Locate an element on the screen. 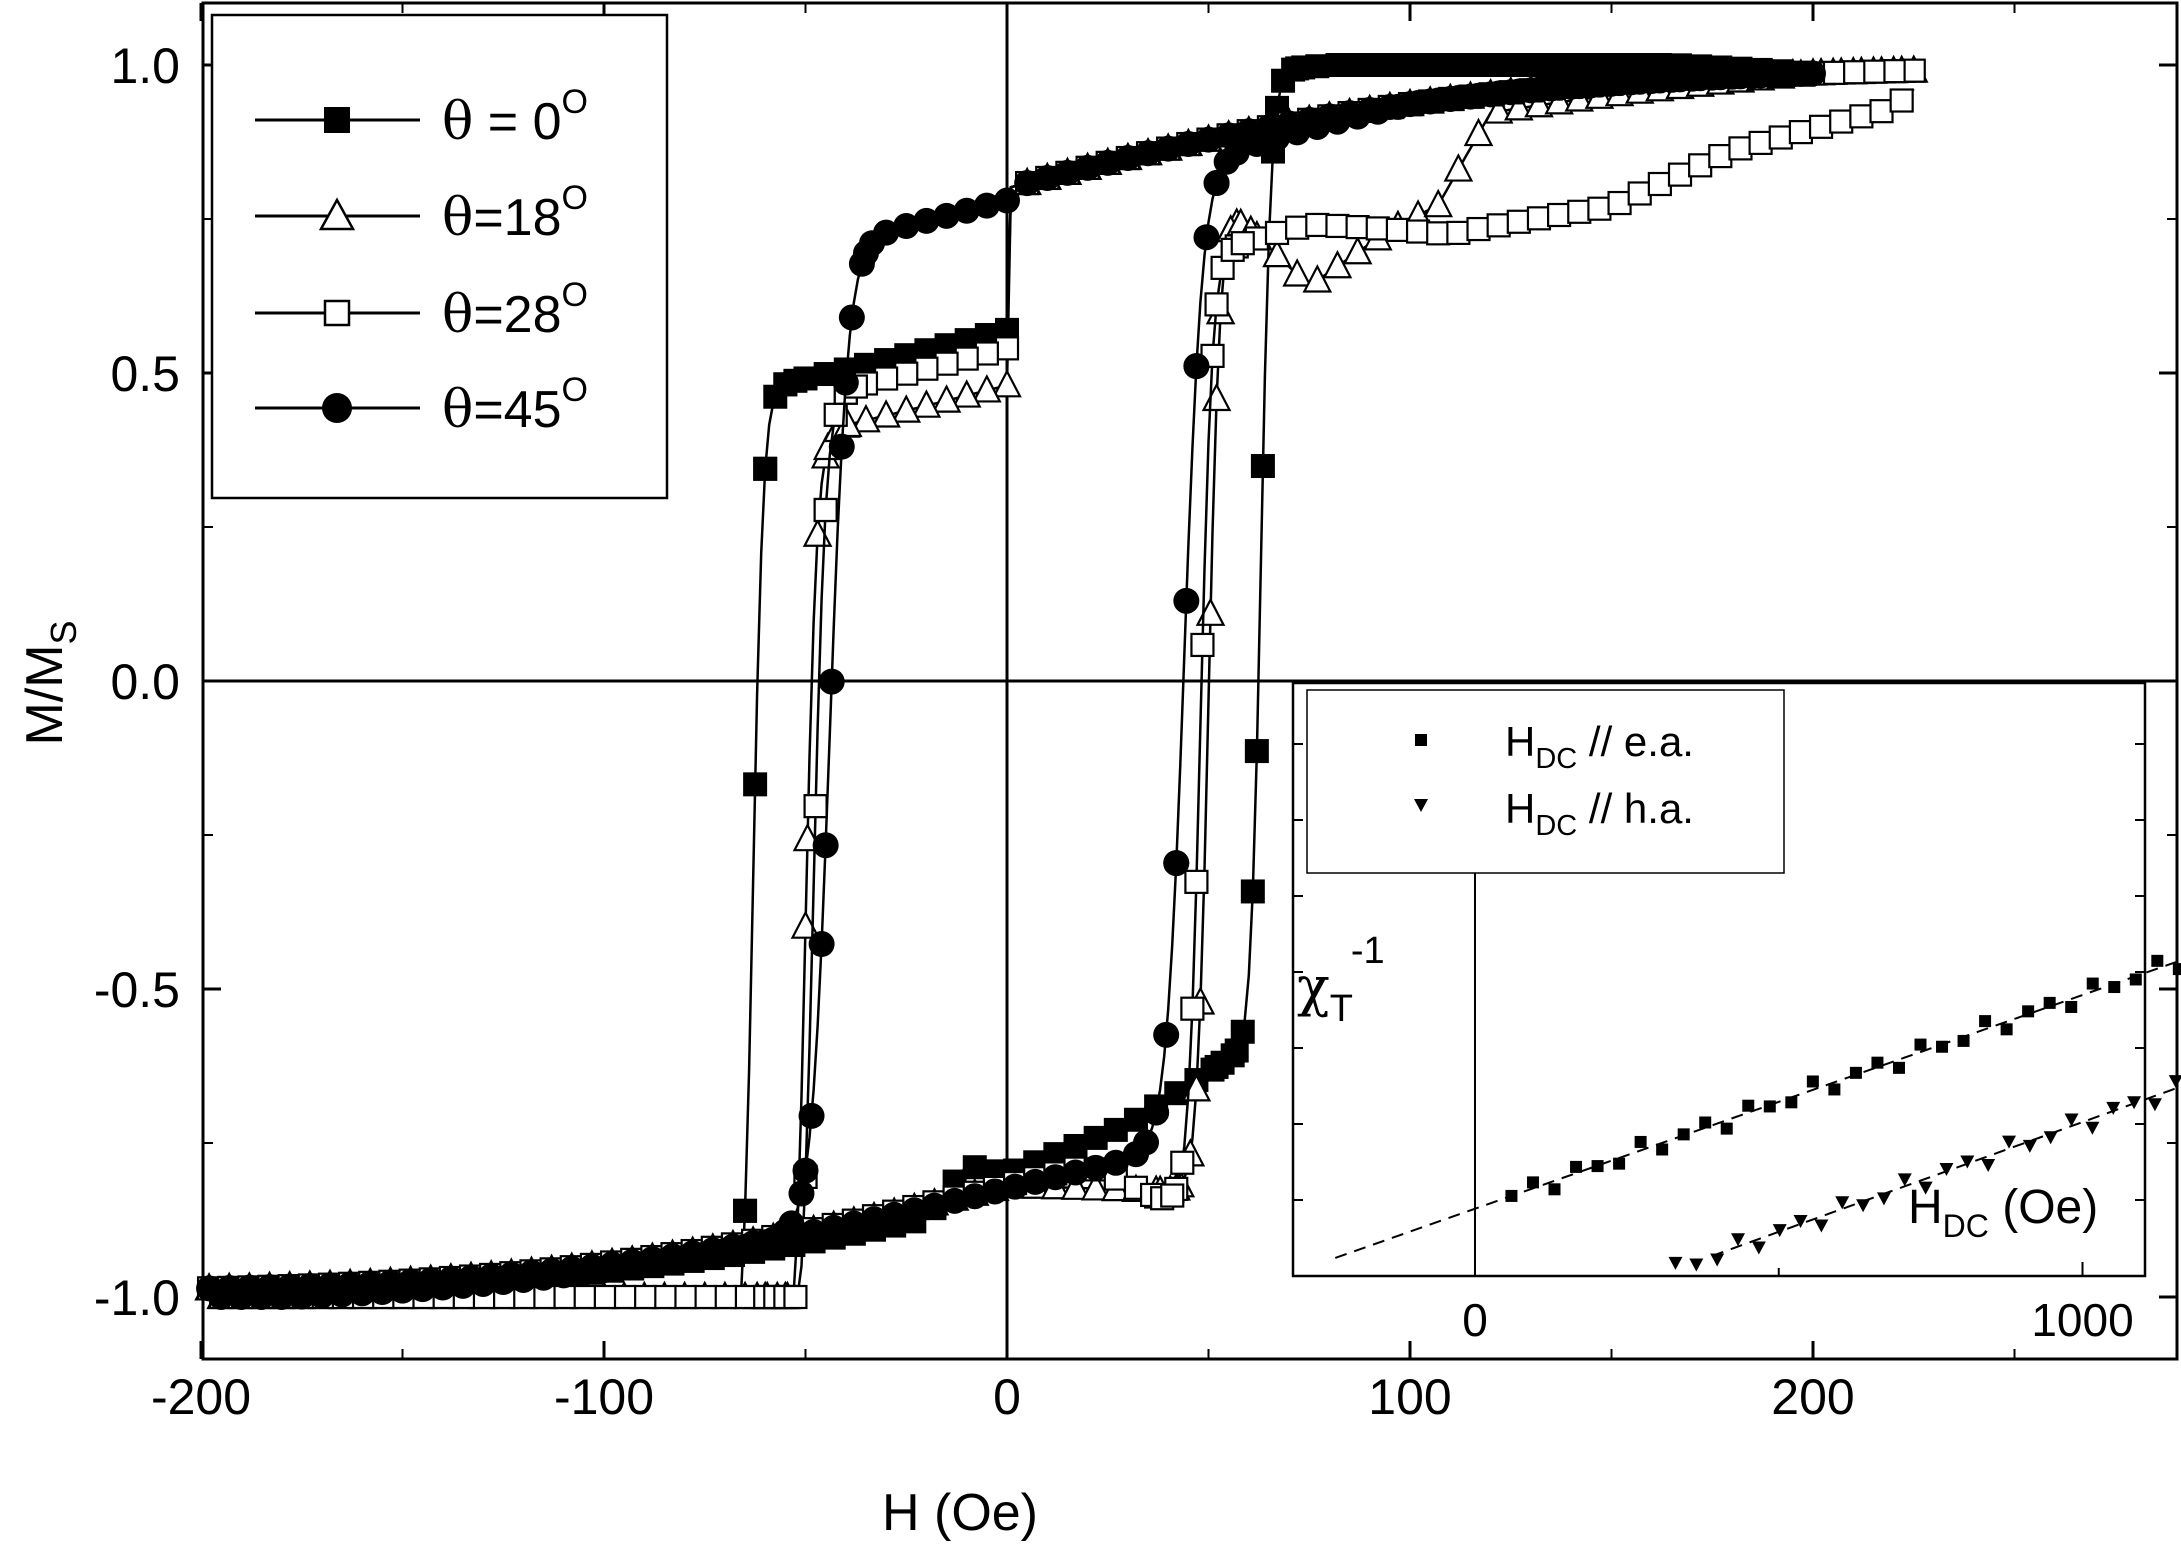 Image resolution: width=2181 pixels, height=1547 pixels. inset-legend-entry-ha: HDC // h.a. is located at coordinates (1599, 813).